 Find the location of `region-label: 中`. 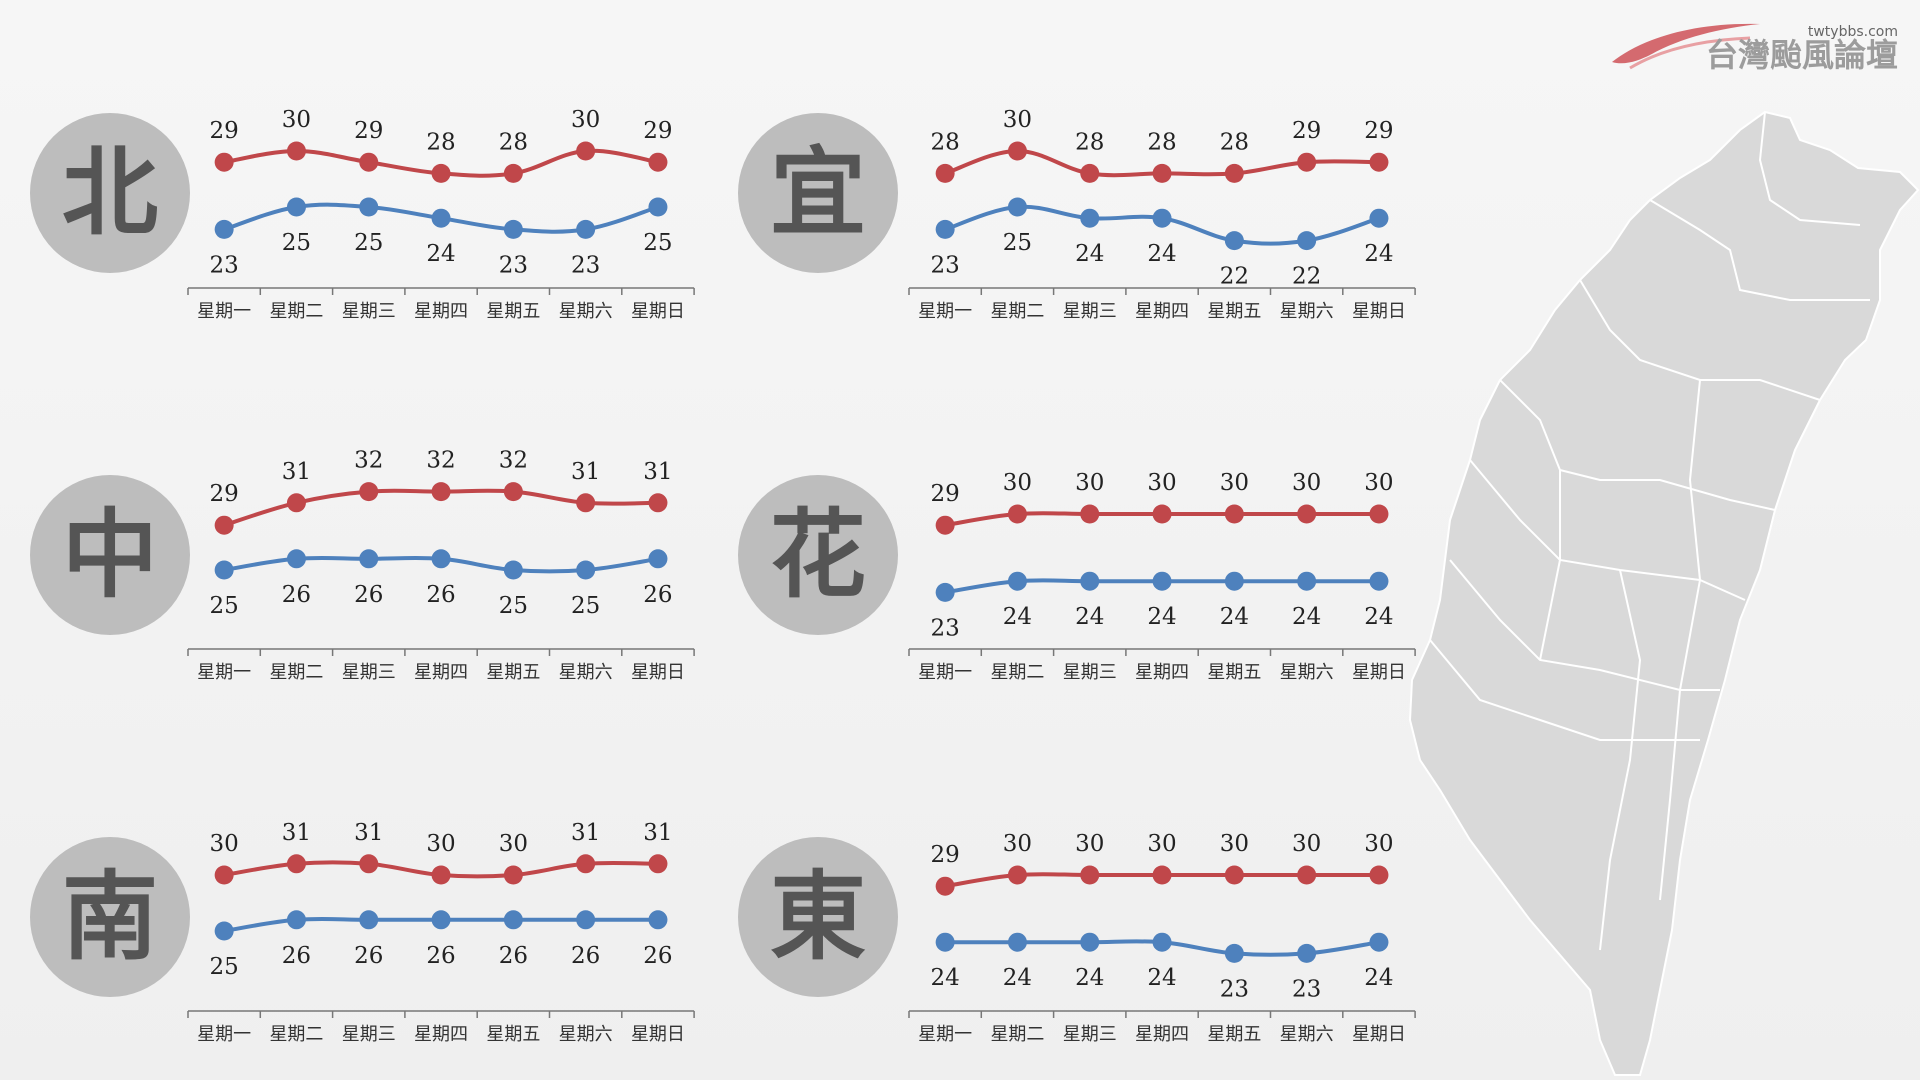

region-label: 中 is located at coordinates (110, 555).